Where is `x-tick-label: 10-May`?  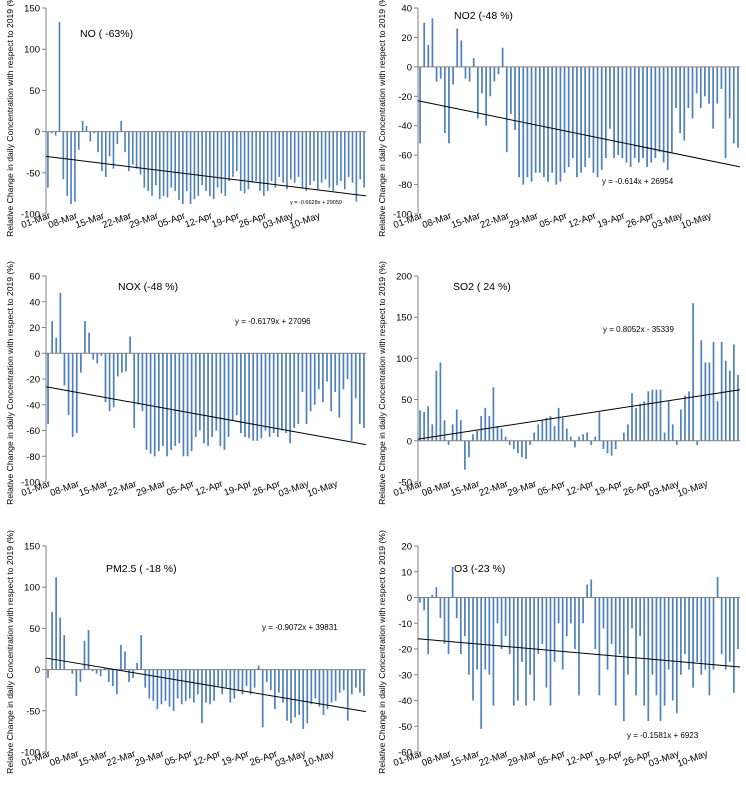 x-tick-label: 10-May is located at coordinates (319, 758).